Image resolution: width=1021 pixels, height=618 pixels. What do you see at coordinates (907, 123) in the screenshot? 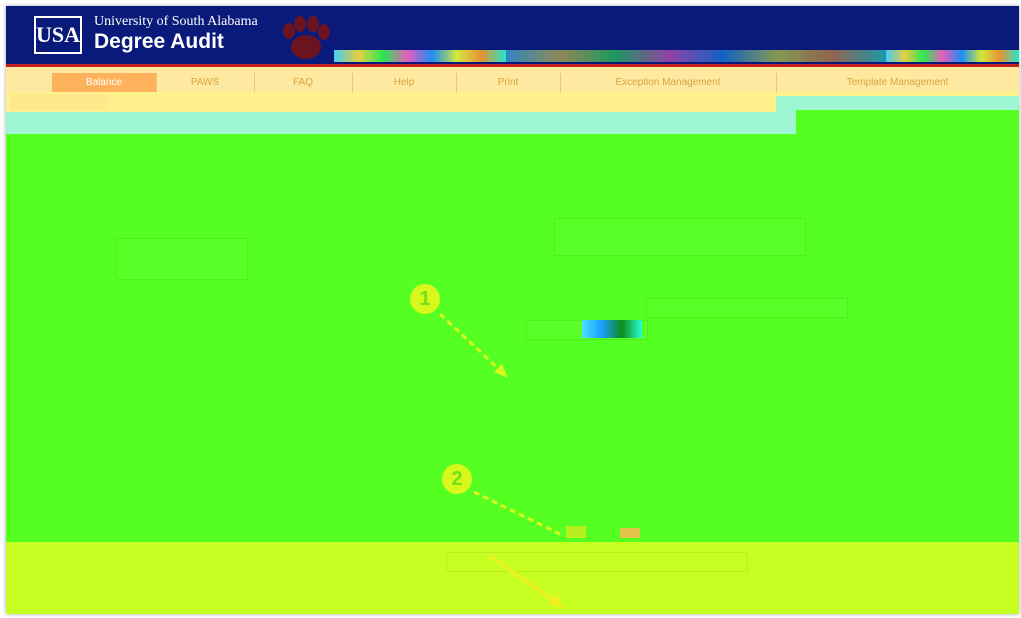
I see `worksheet-area-top` at bounding box center [907, 123].